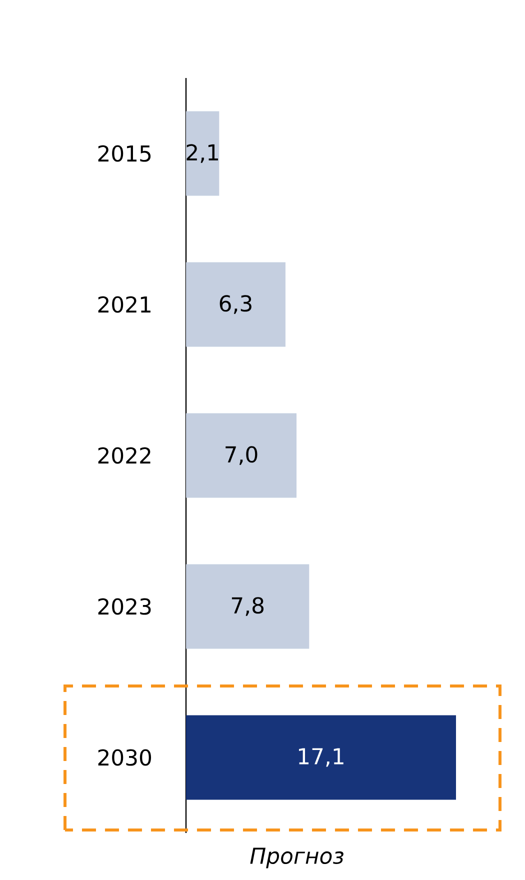 This screenshot has width=525, height=880. I want to click on data-label: 7,0, so click(242, 455).